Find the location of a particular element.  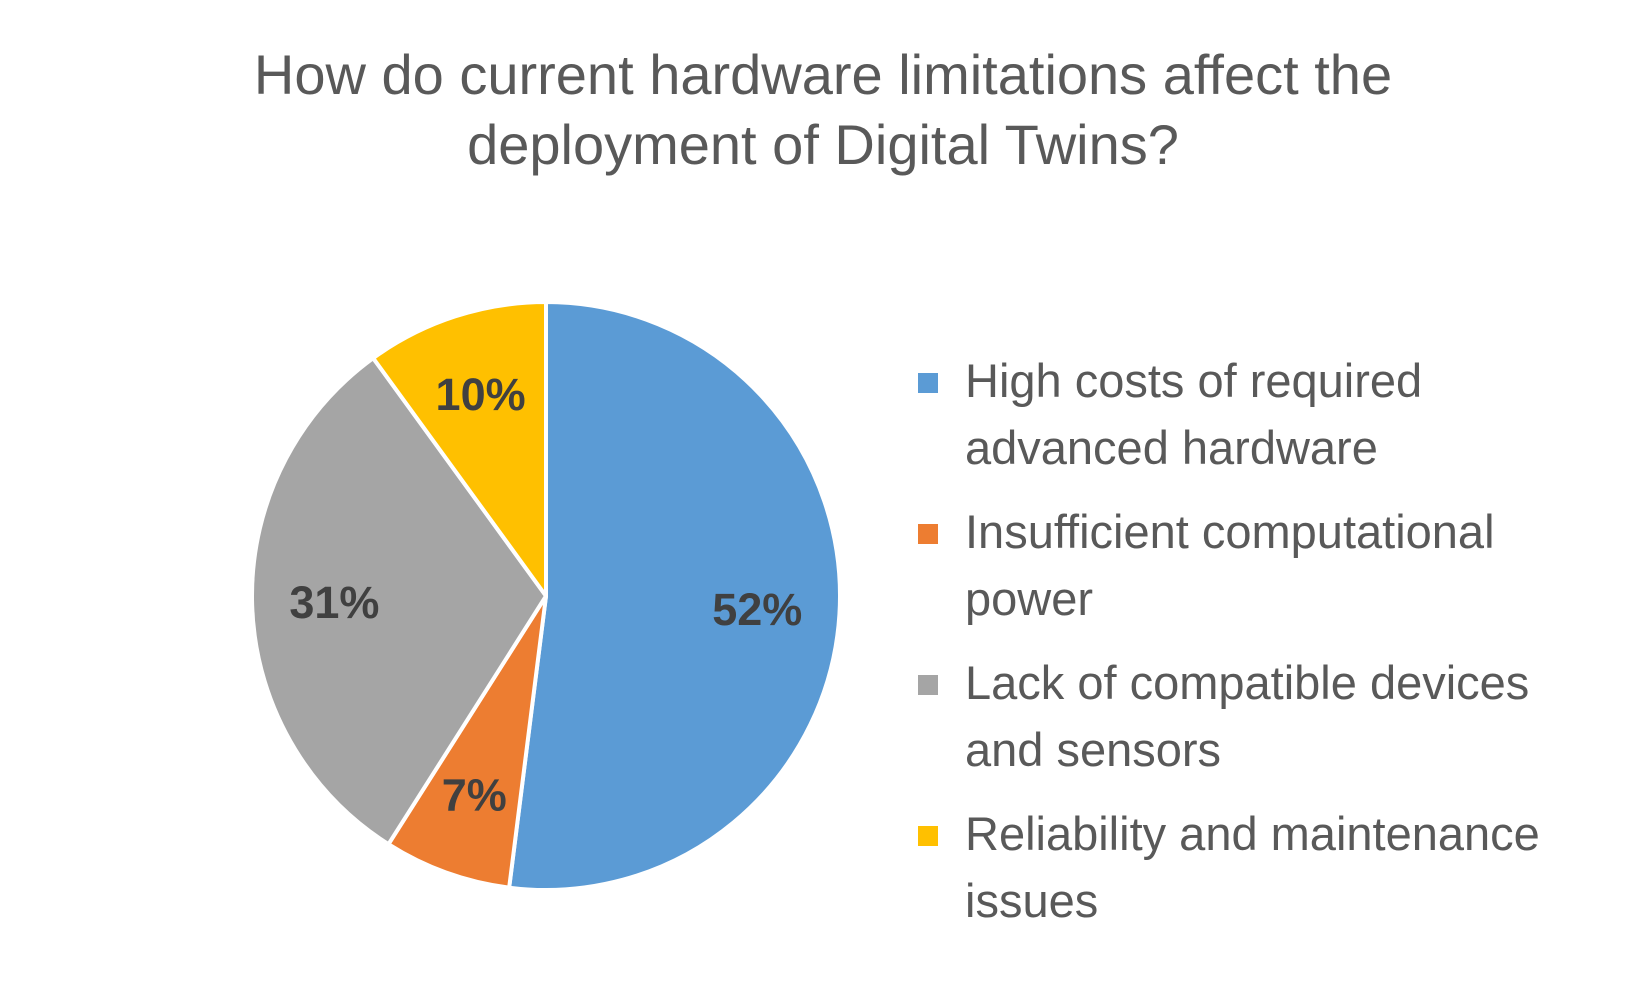

legend-swatch-lack-devices is located at coordinates (928, 685).